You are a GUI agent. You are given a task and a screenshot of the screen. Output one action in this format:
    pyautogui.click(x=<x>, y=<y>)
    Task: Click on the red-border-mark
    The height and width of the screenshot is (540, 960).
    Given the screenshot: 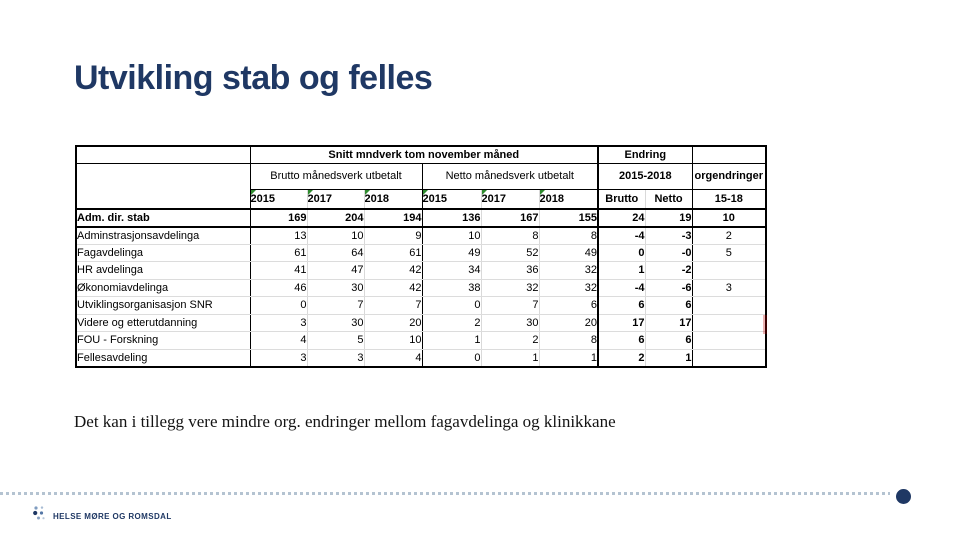 What is the action you would take?
    pyautogui.click(x=765, y=324)
    